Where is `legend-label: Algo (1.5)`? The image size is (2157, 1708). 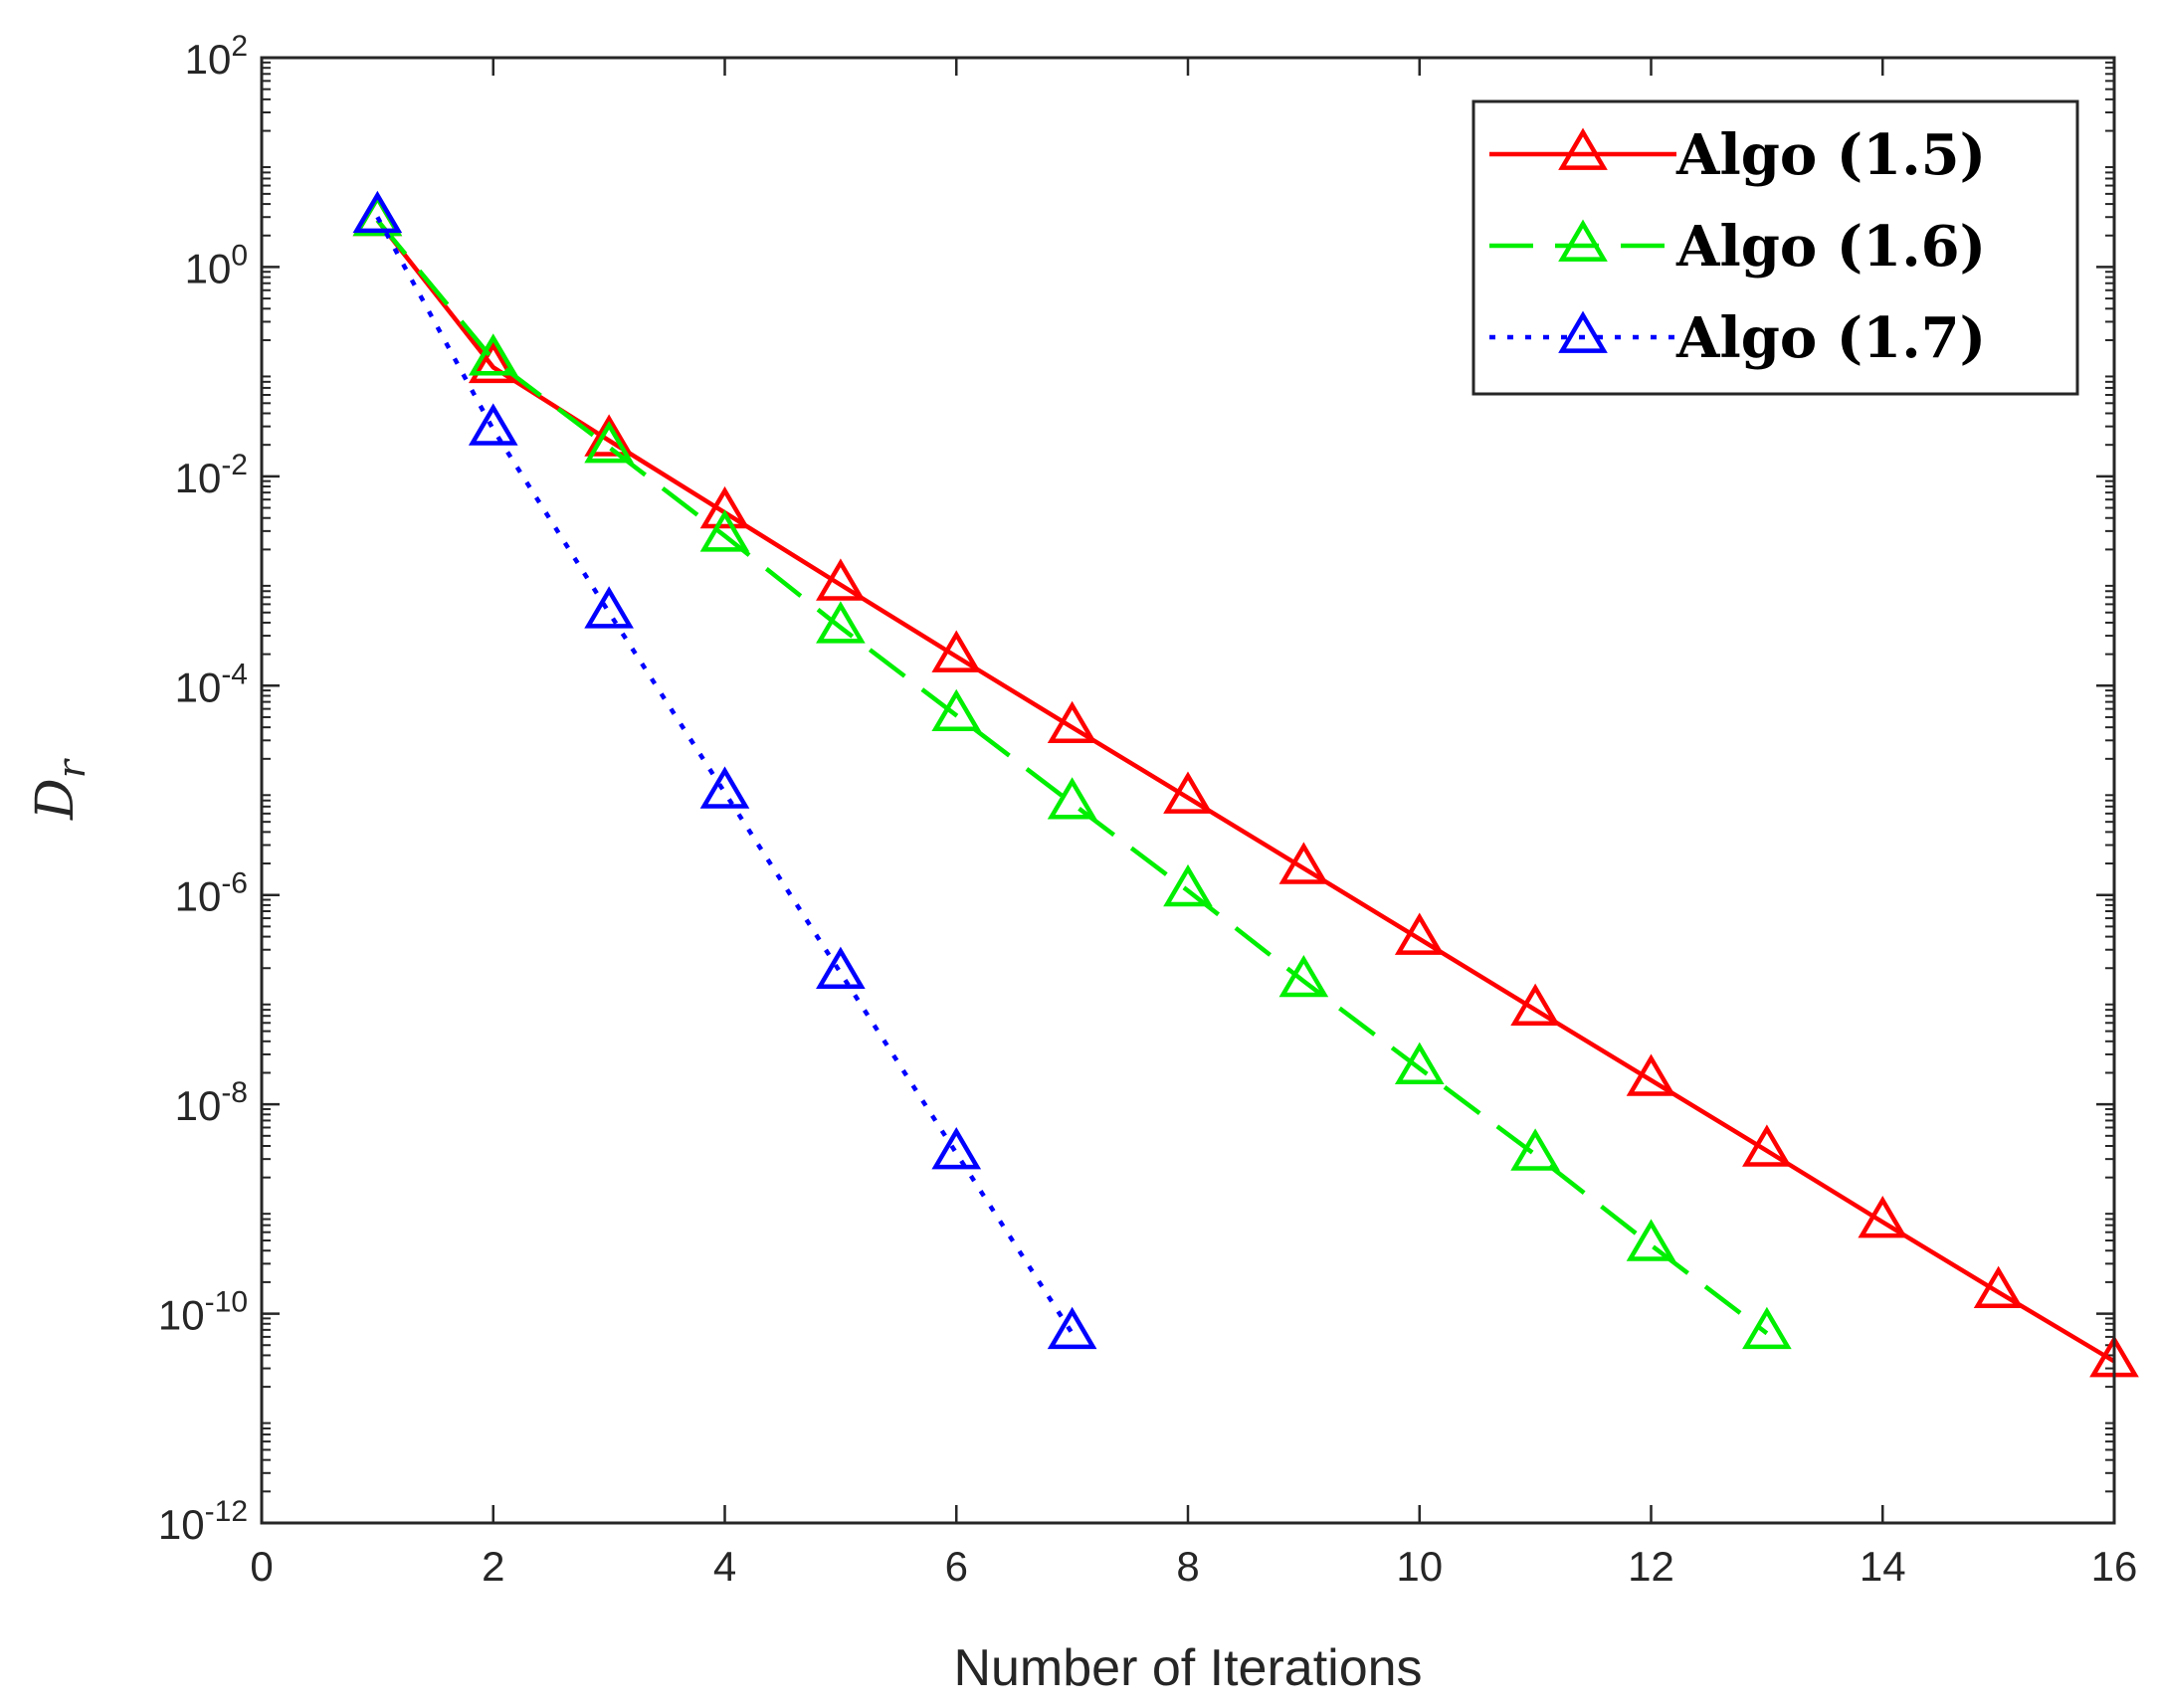 legend-label: Algo (1.5) is located at coordinates (1831, 155).